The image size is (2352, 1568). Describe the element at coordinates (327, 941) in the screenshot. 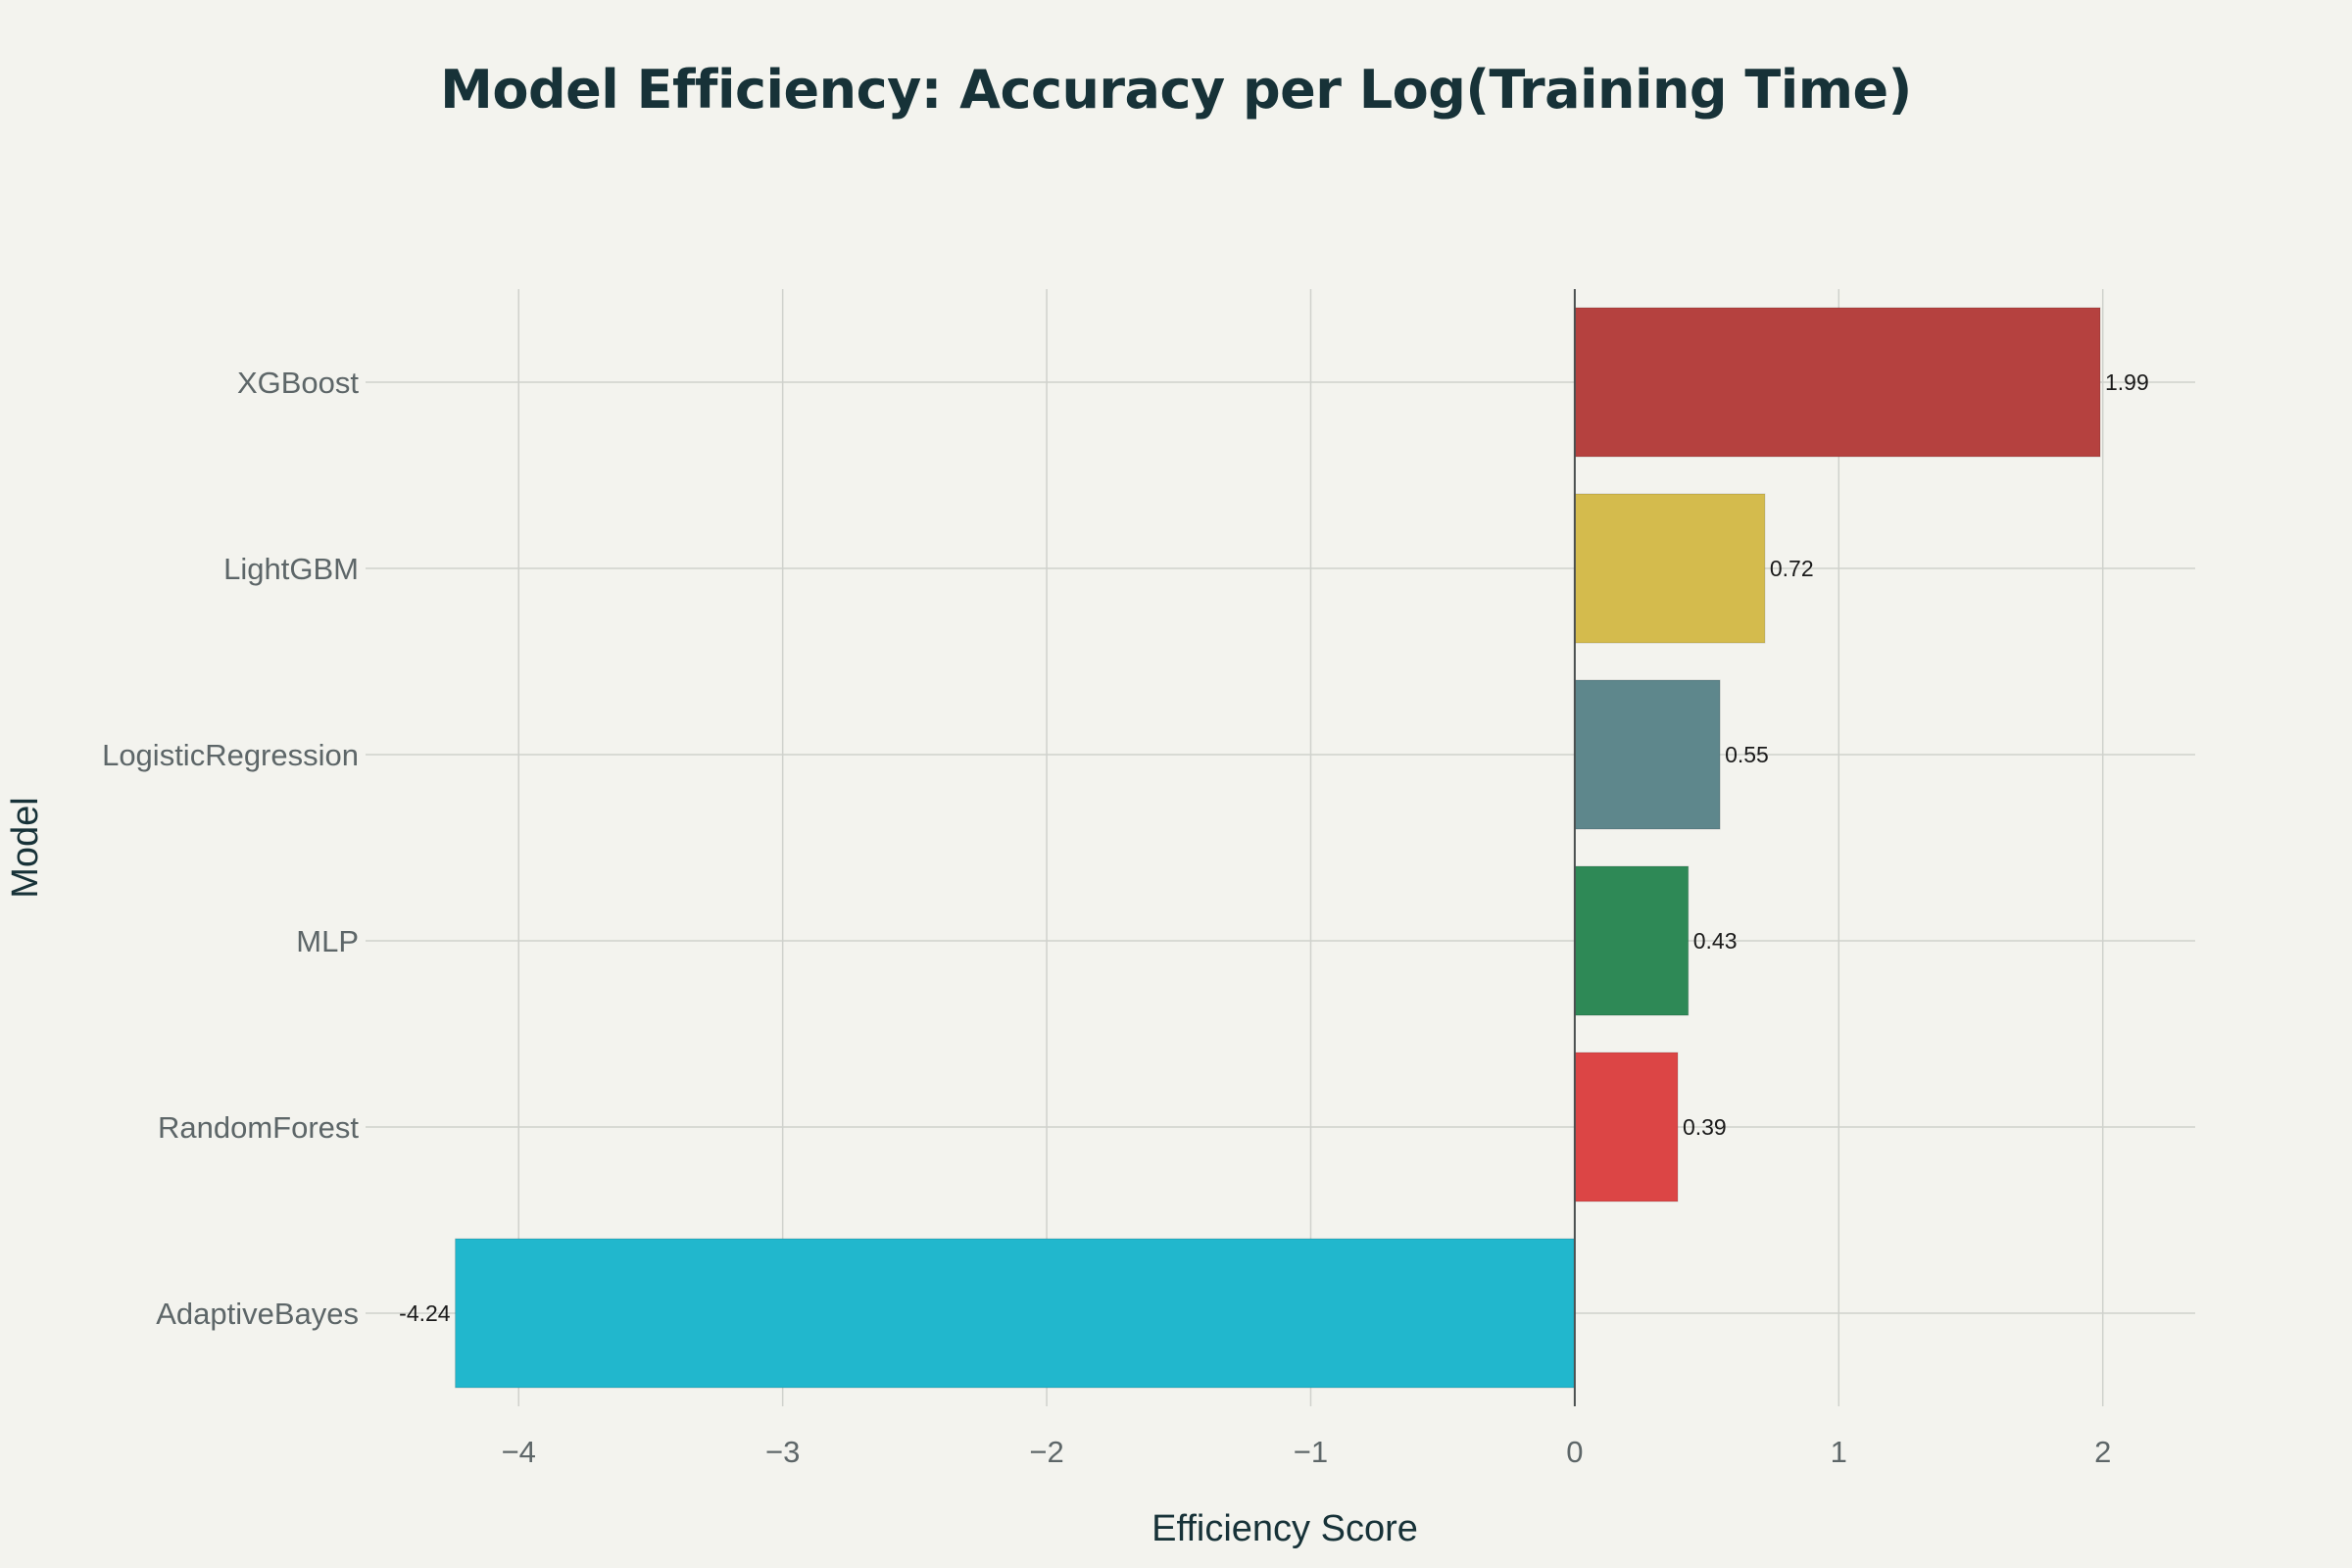

I see `y-tick-label: MLP` at that location.